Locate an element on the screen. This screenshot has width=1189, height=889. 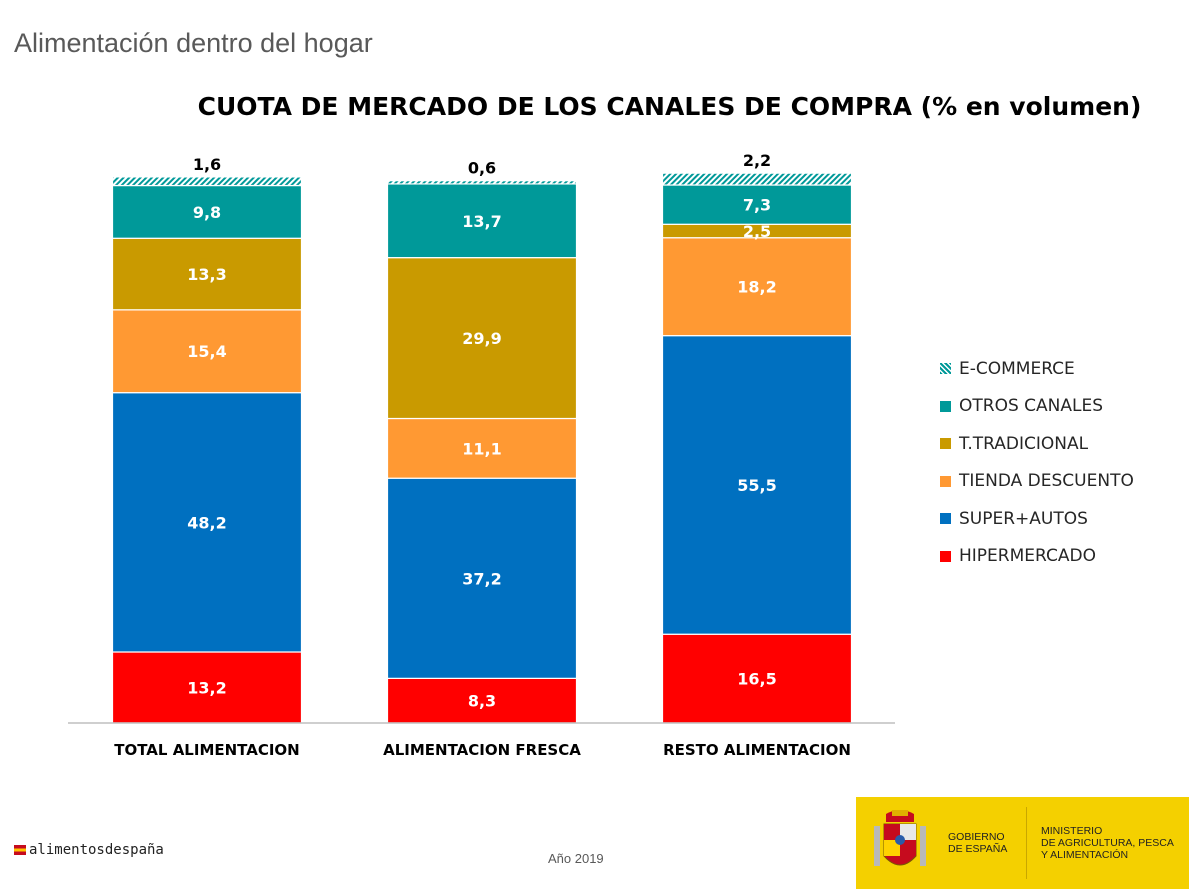
bar-segment-super-autos-alimentacion-fresca is located at coordinates (482, 578).